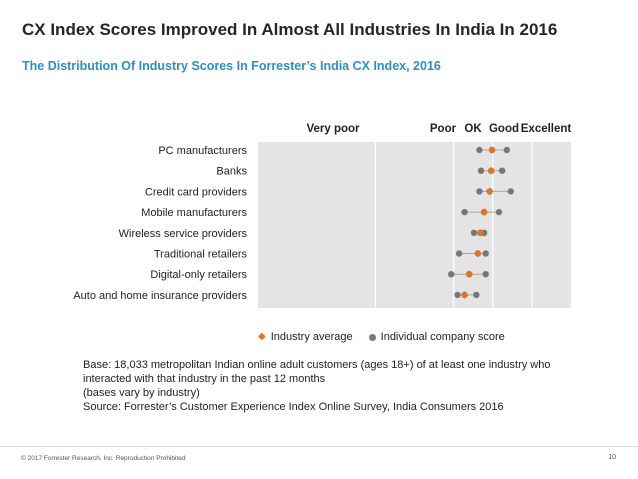  What do you see at coordinates (442, 337) in the screenshot?
I see `legend-label: Individual company score` at bounding box center [442, 337].